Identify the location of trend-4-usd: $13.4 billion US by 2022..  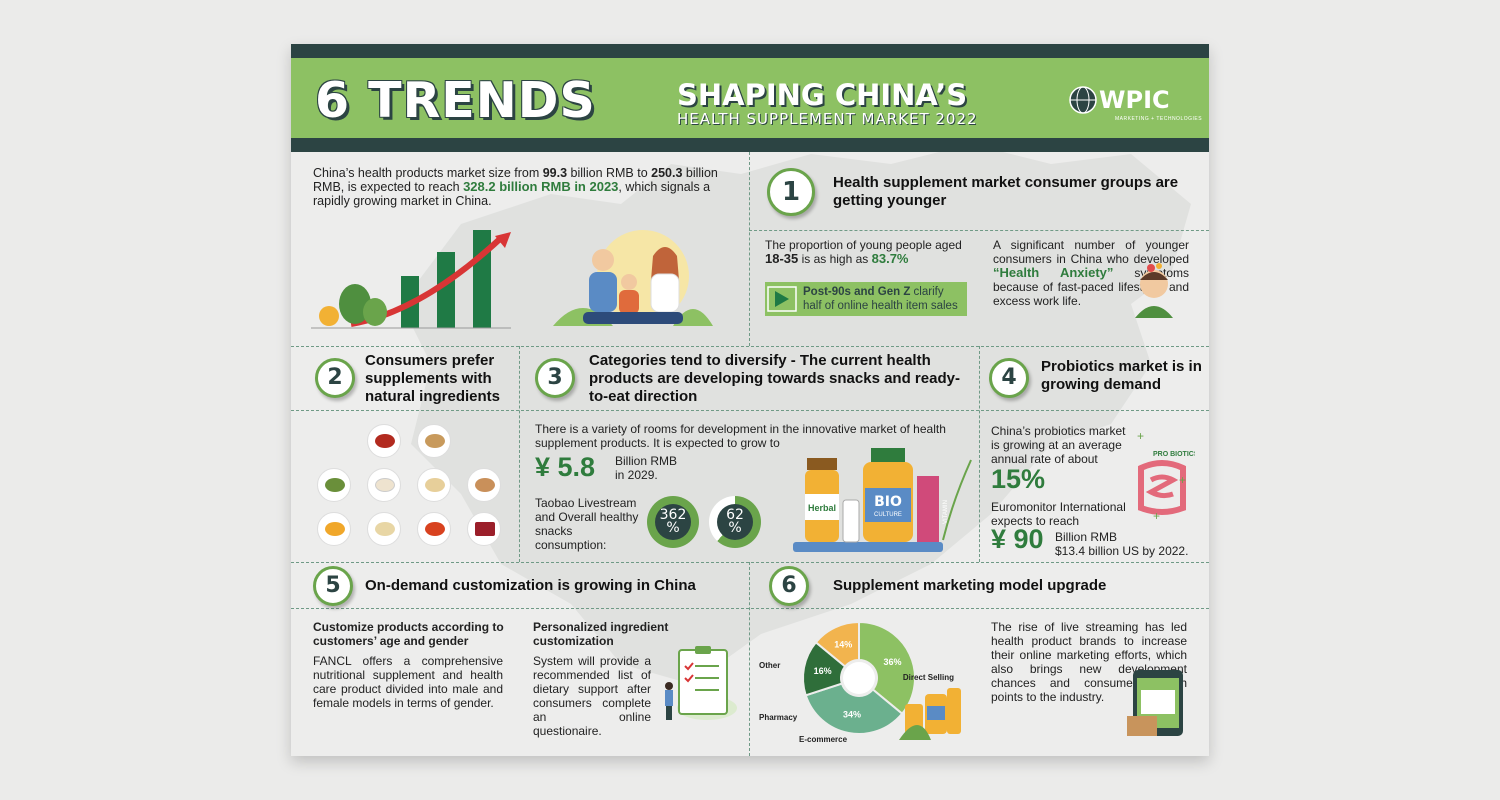
(1122, 551).